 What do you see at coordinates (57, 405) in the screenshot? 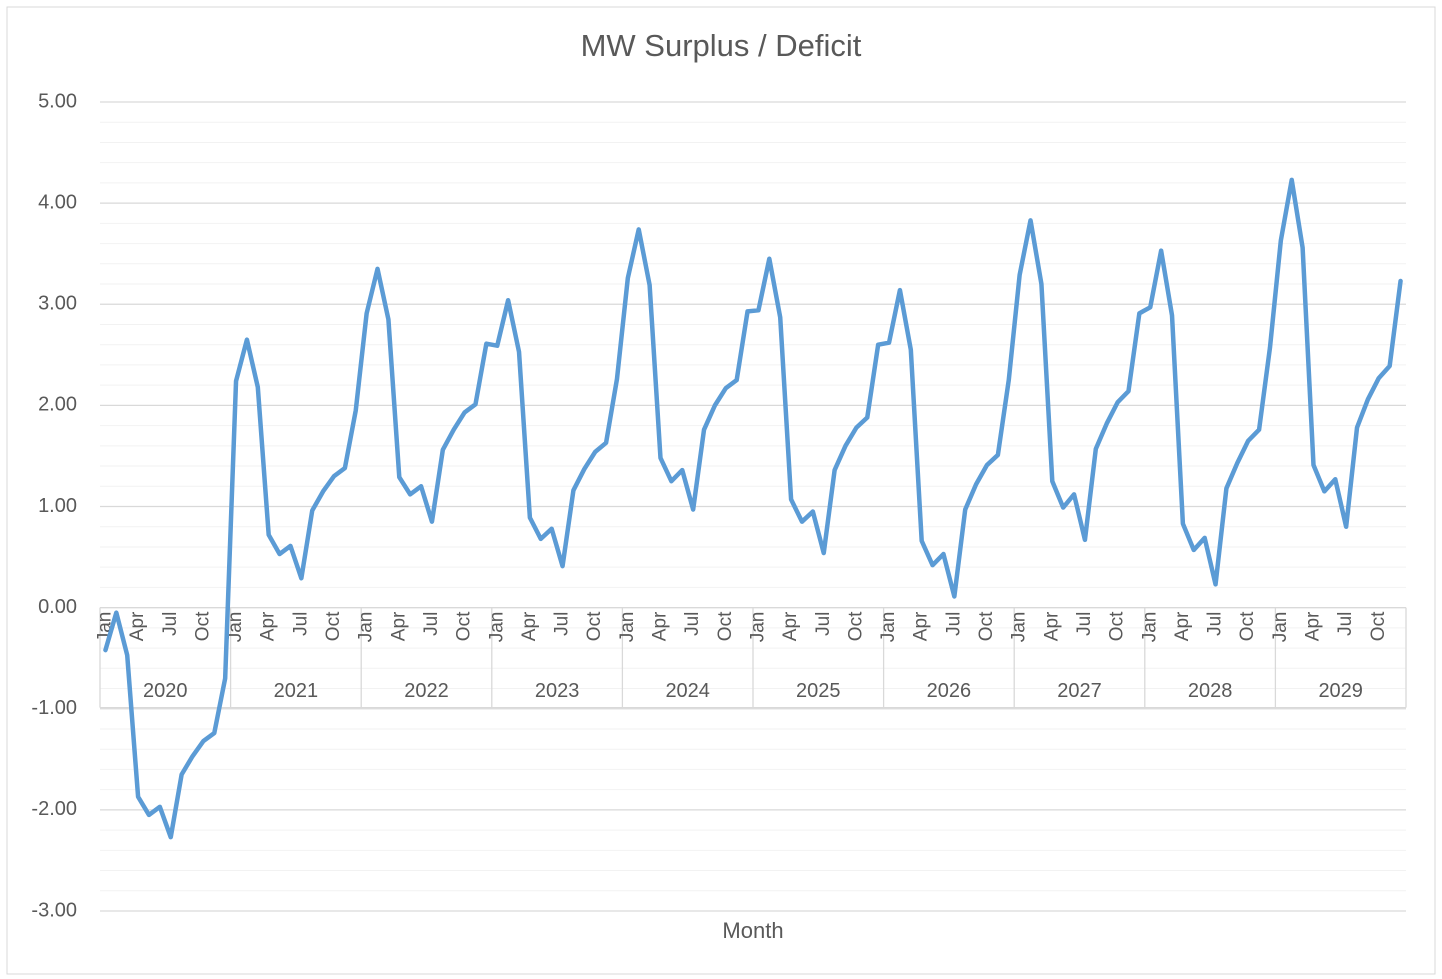
I see `y-tick-label: 2.00` at bounding box center [57, 405].